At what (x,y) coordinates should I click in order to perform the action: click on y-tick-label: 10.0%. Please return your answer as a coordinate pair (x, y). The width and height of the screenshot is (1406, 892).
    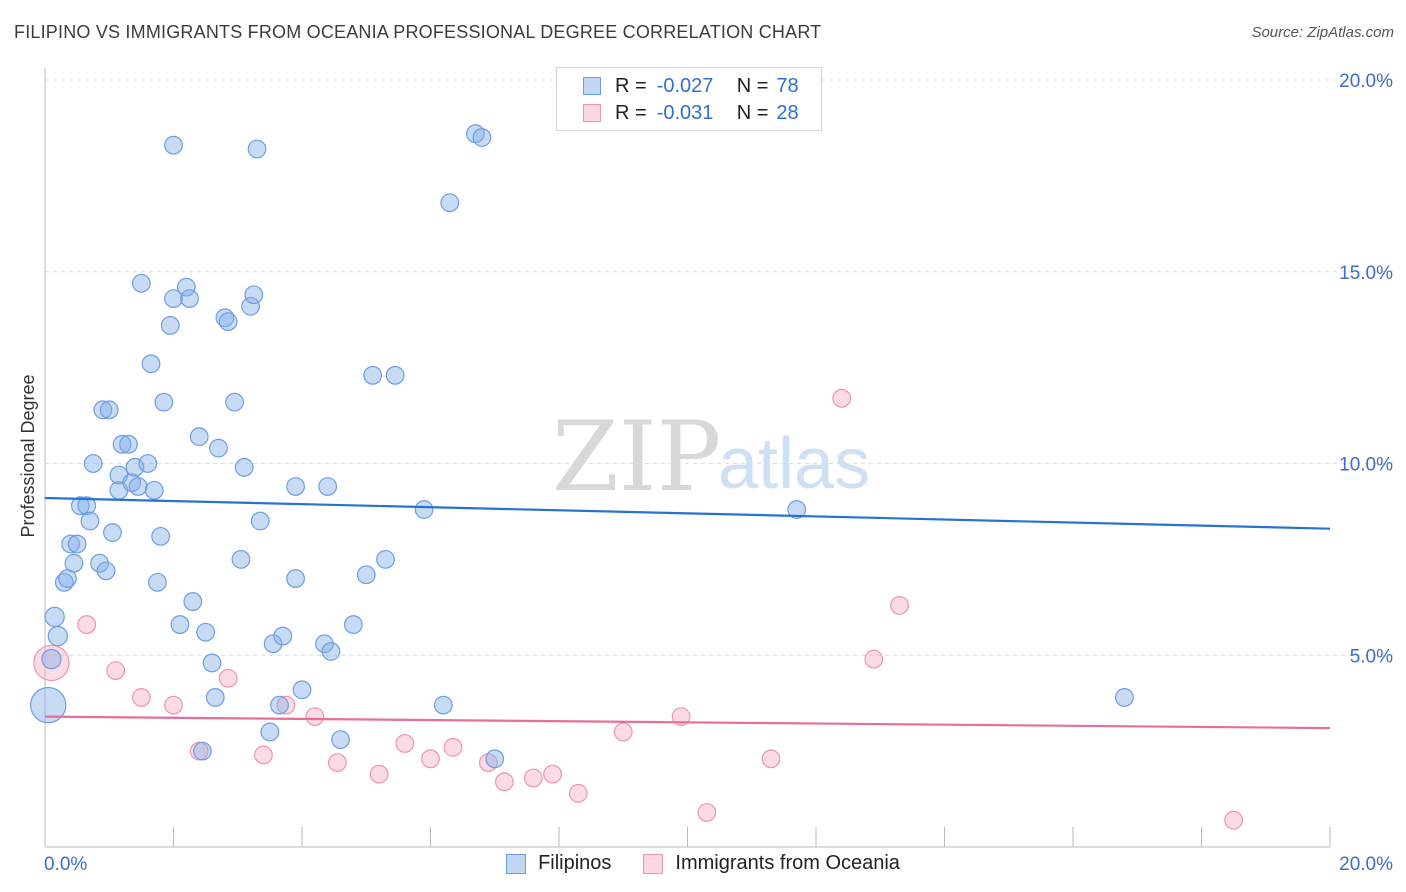
    Looking at the image, I should click on (1366, 465).